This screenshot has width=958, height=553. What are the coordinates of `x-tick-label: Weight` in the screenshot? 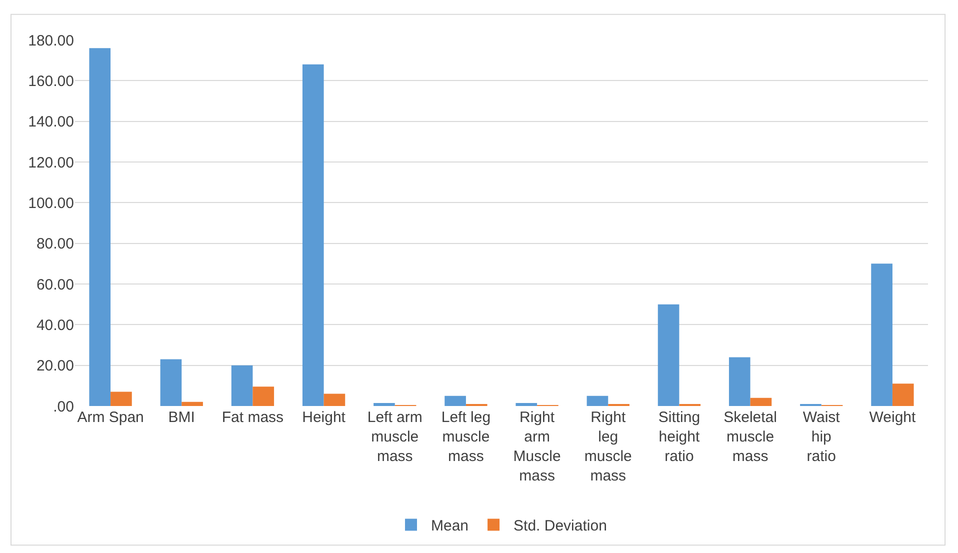 It's located at (892, 417).